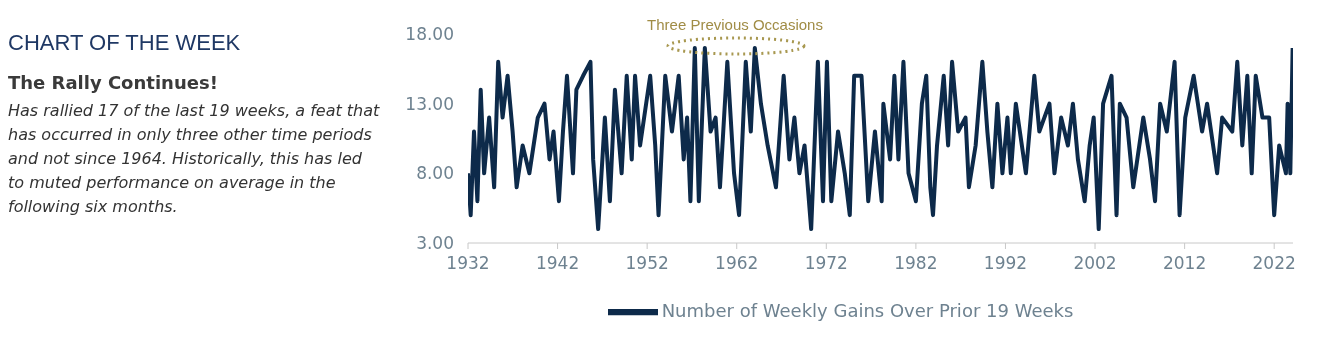 This screenshot has height=345, width=1329. Describe the element at coordinates (125, 43) in the screenshot. I see `text: CHART OF THE WEEK` at that location.